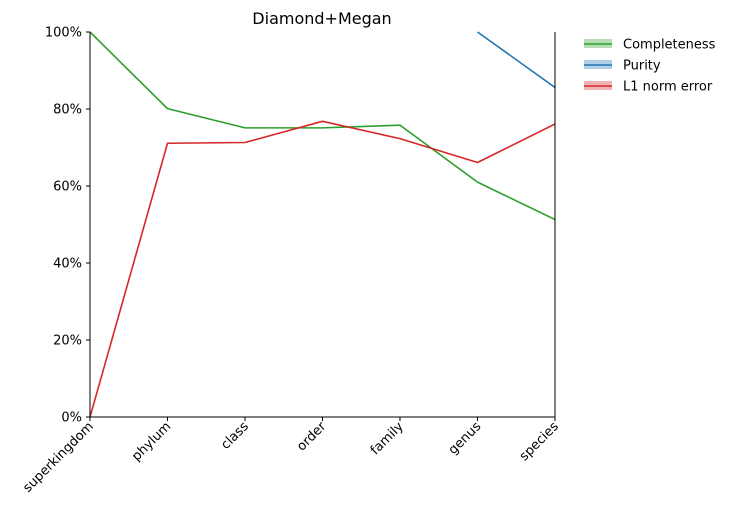  I want to click on y-tick-label: 20%, so click(67, 341).